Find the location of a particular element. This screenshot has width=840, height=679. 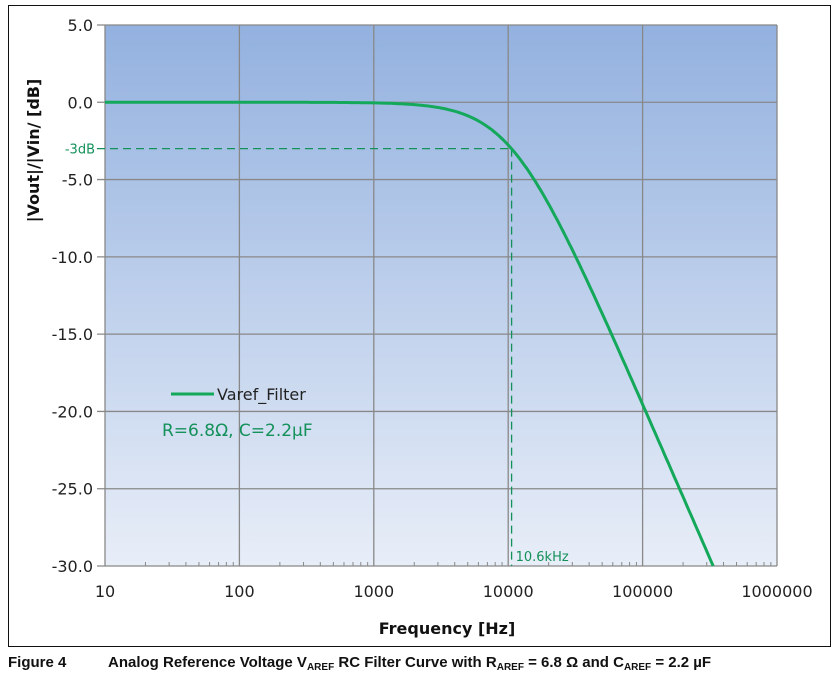

y-tick-label: -15.0 is located at coordinates (72, 334).